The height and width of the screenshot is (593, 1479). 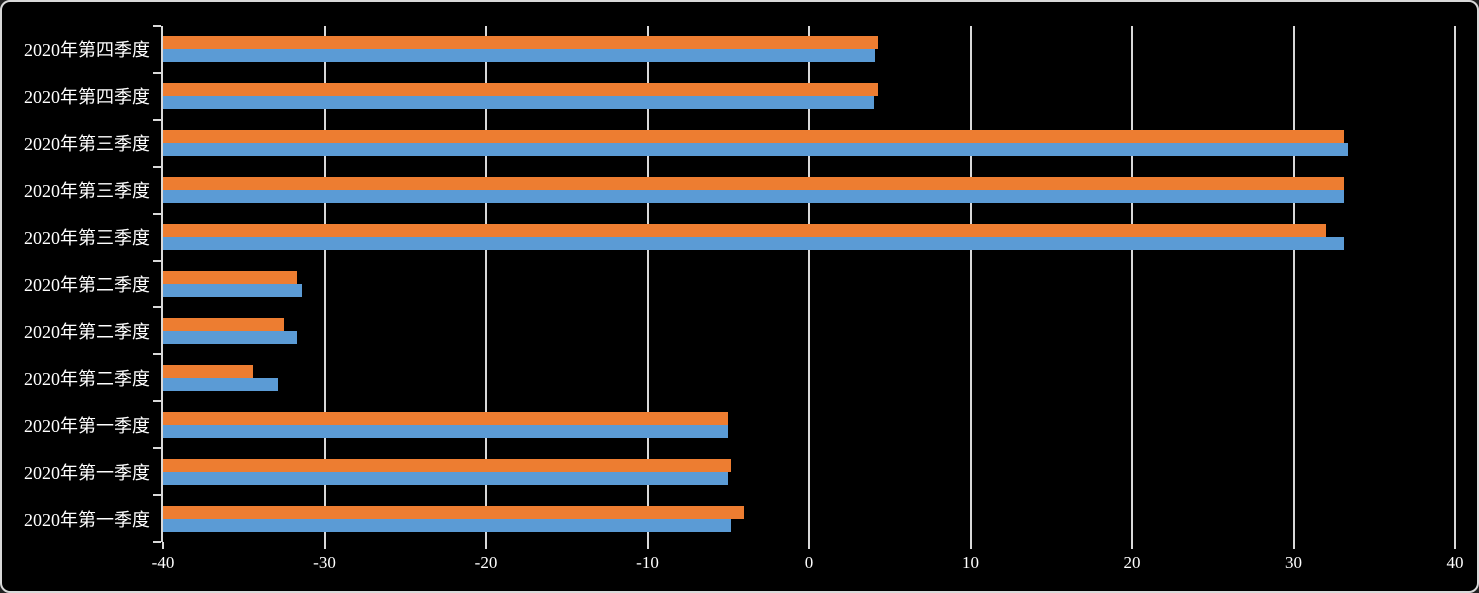 What do you see at coordinates (647, 562) in the screenshot?
I see `value-label--10: -10` at bounding box center [647, 562].